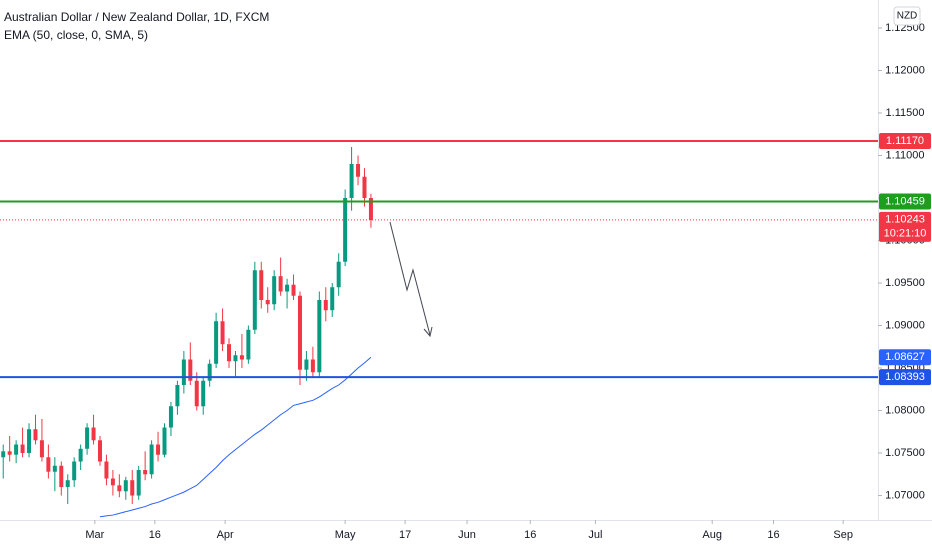 The height and width of the screenshot is (550, 932). I want to click on drawing-arrow-head, so click(428, 332).